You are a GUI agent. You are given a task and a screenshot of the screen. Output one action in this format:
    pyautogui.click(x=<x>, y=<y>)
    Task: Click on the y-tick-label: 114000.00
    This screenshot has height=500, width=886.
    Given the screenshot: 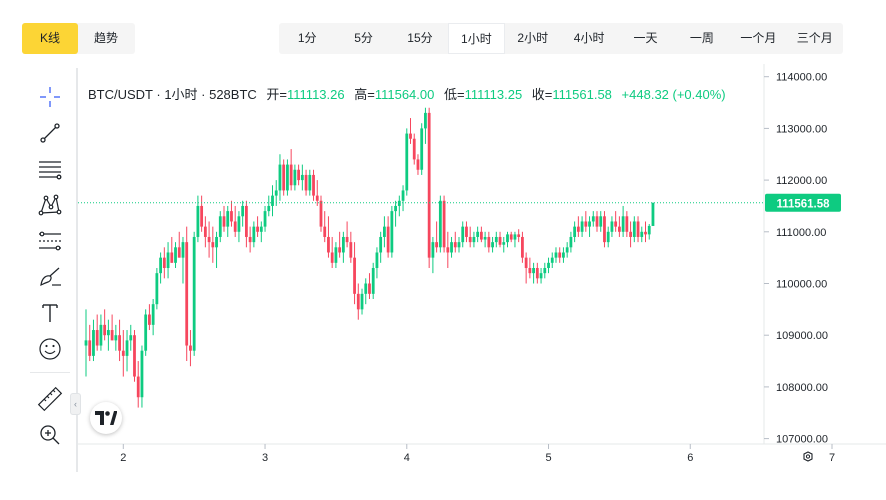 What is the action you would take?
    pyautogui.click(x=801, y=78)
    